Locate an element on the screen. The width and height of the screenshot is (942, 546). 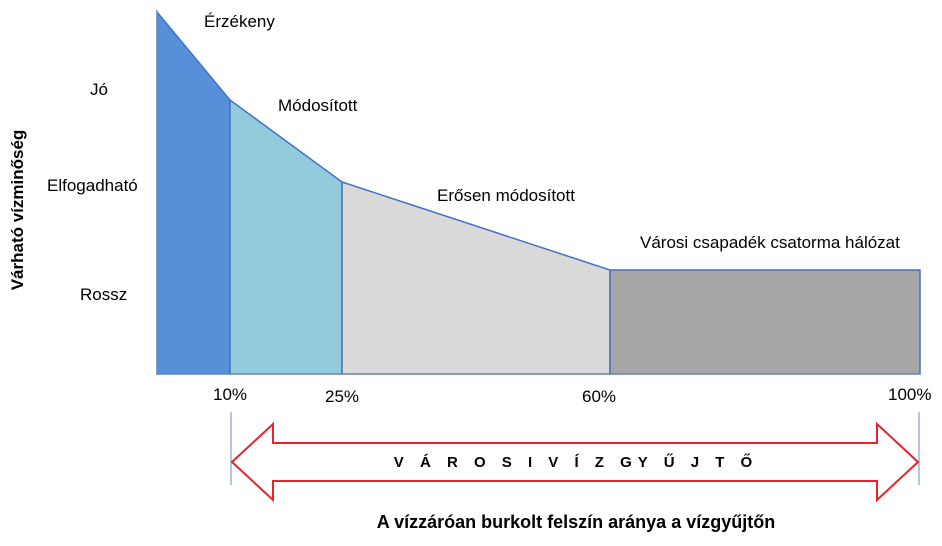
arrow-label: V Á R O S I V Í Z GY Ű J T Ő is located at coordinates (576, 462).